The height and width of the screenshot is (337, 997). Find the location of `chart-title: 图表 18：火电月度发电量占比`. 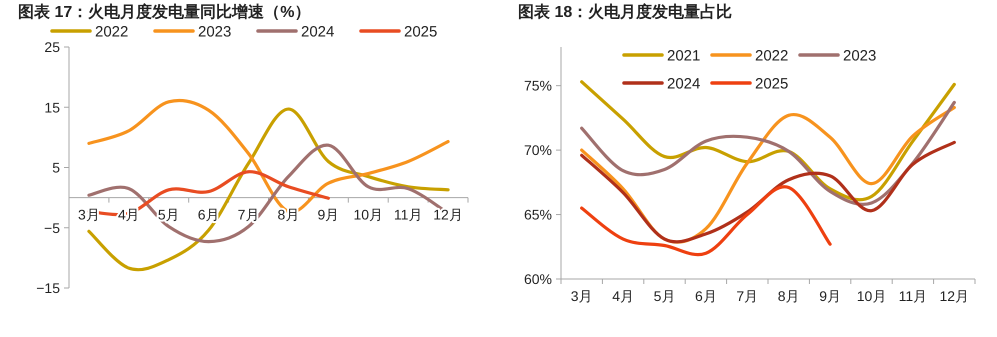

chart-title: 图表 18：火电月度发电量占比 is located at coordinates (625, 11).